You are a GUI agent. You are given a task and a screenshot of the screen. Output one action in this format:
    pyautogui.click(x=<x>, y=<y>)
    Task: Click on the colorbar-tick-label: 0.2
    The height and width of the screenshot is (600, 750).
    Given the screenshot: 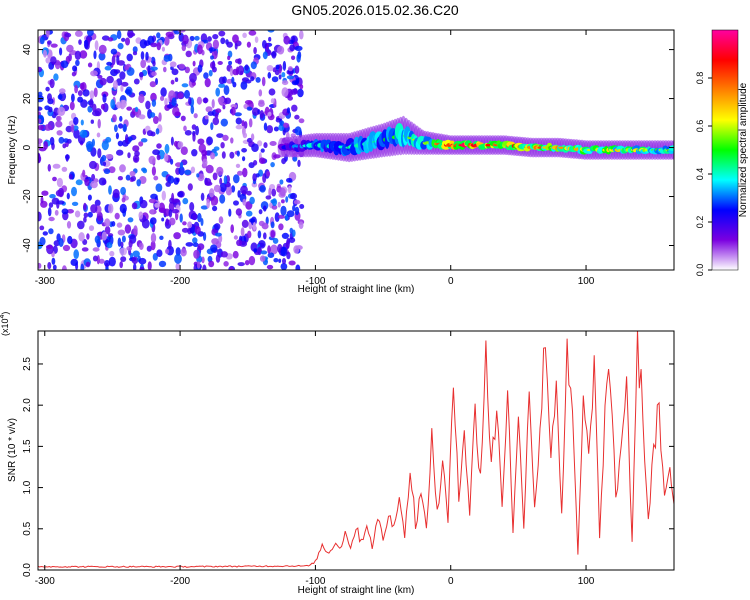 What is the action you would take?
    pyautogui.click(x=700, y=222)
    